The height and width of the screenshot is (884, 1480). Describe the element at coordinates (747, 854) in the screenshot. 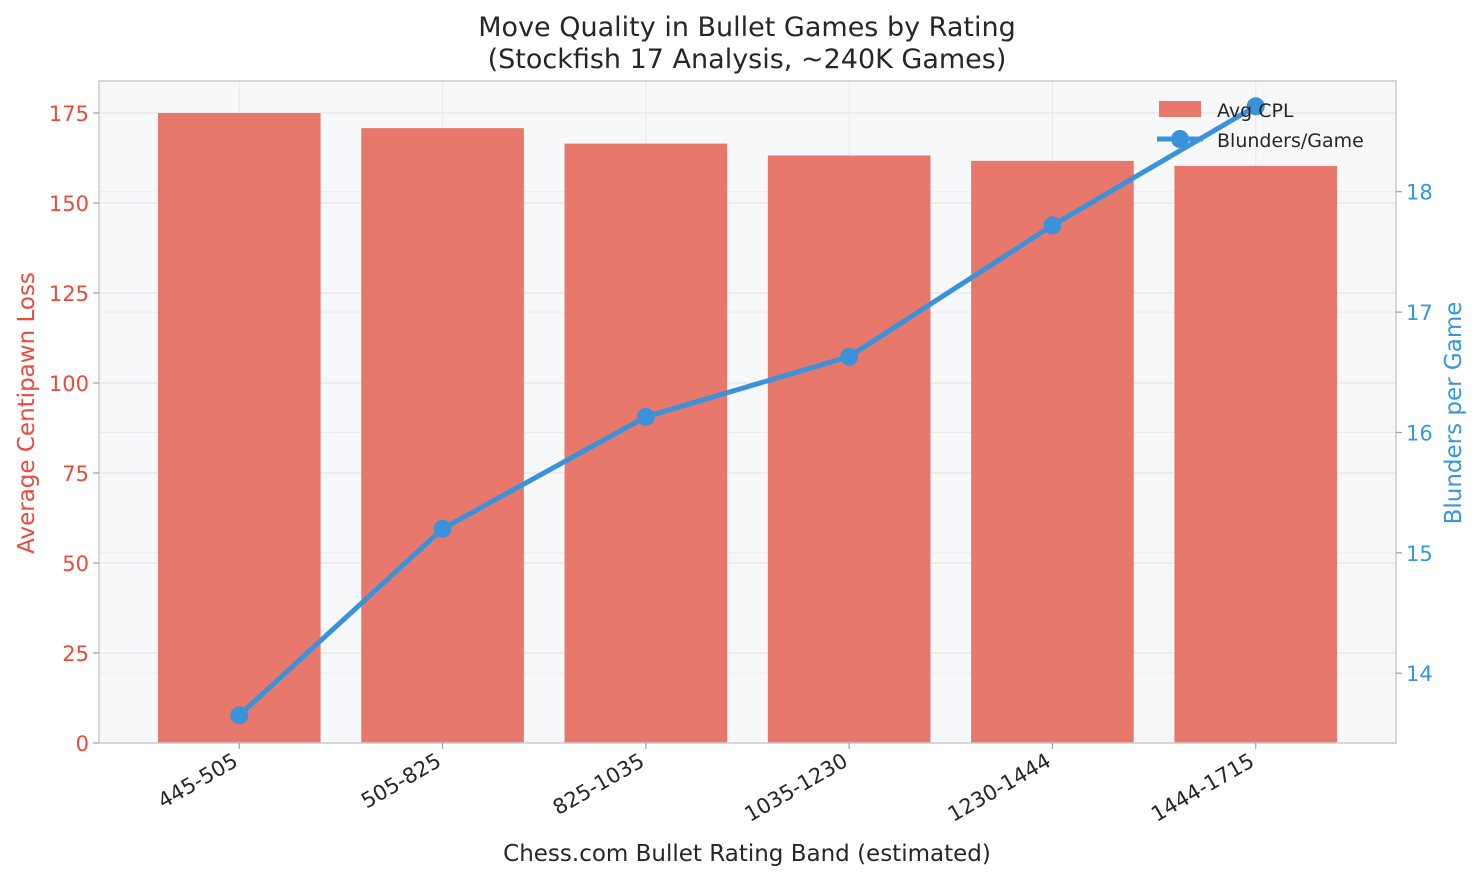

I see `x-axis-label: Chess.com Bullet Rating Band (estimated)` at that location.